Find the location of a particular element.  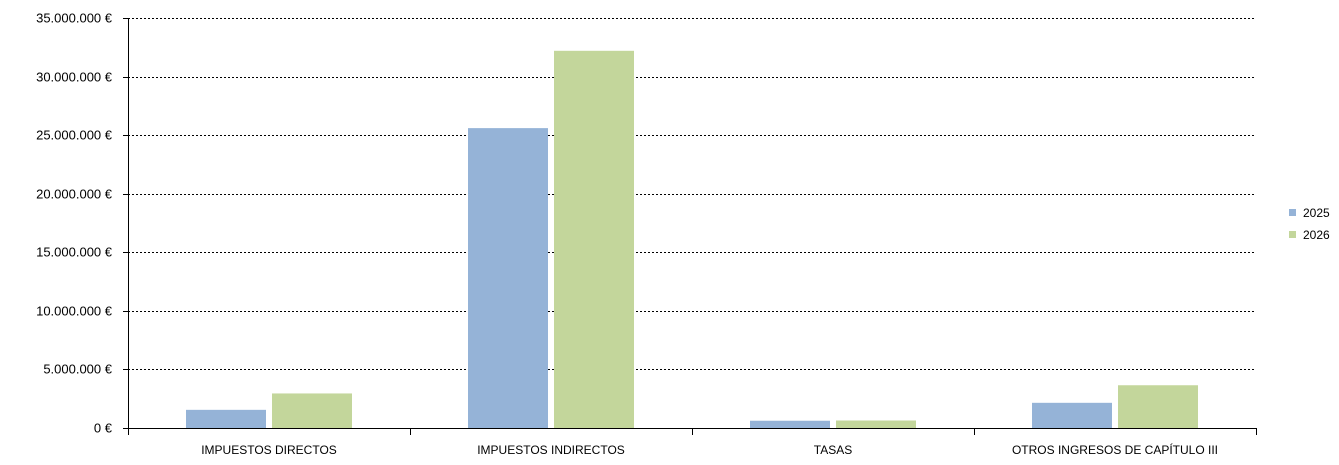

y-tick-label: 15.000.000 € is located at coordinates (74, 252).